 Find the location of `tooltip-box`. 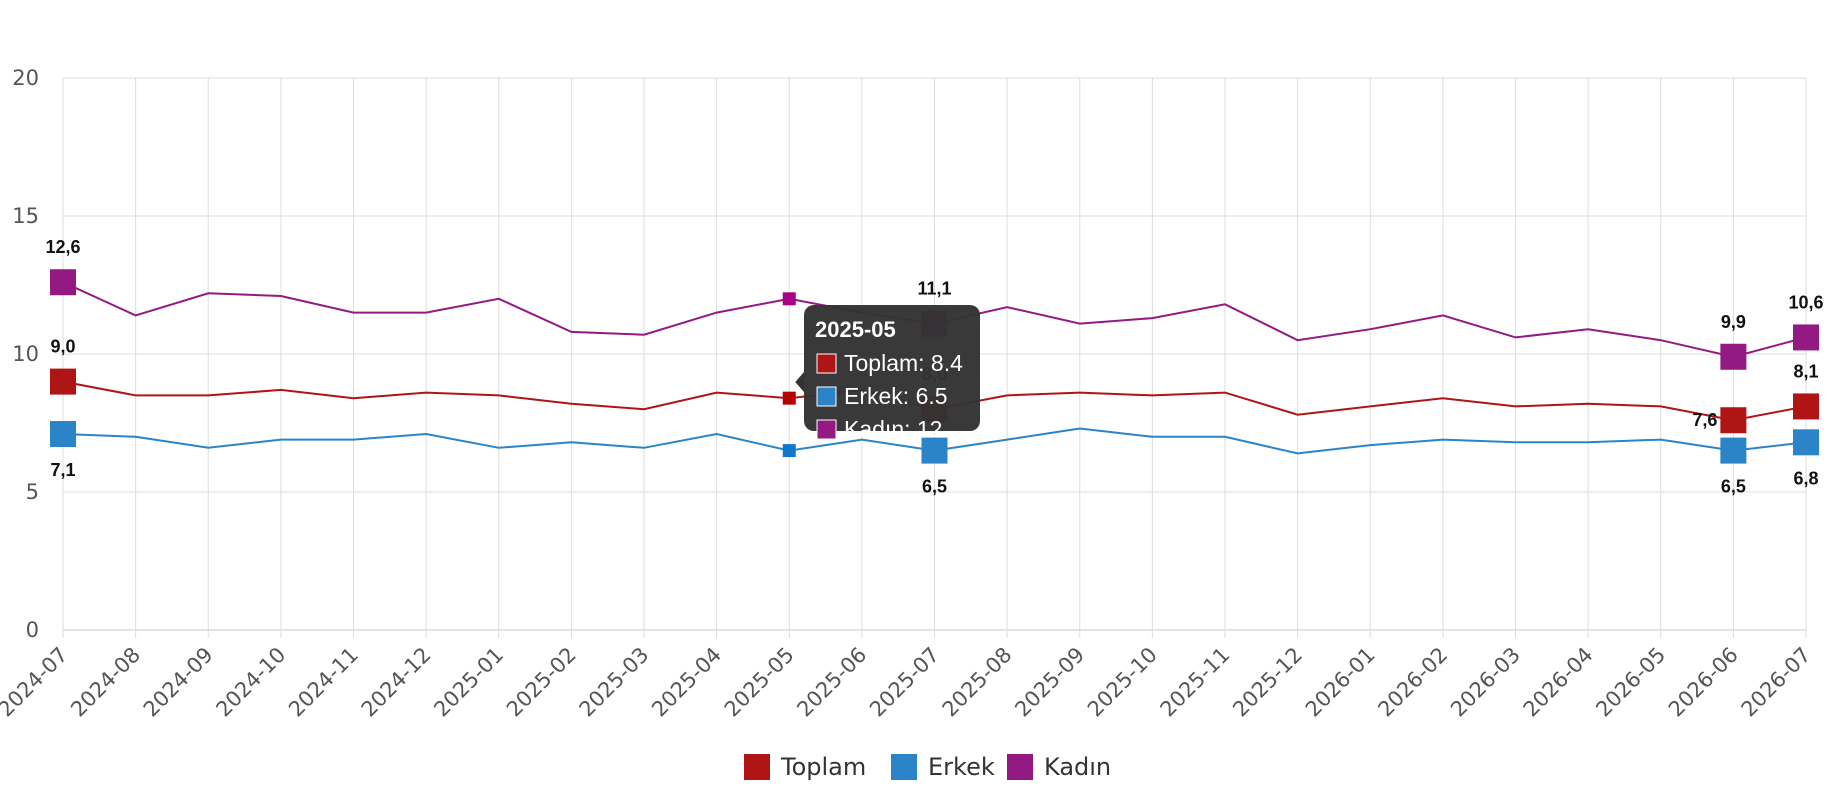

tooltip-box is located at coordinates (892, 368).